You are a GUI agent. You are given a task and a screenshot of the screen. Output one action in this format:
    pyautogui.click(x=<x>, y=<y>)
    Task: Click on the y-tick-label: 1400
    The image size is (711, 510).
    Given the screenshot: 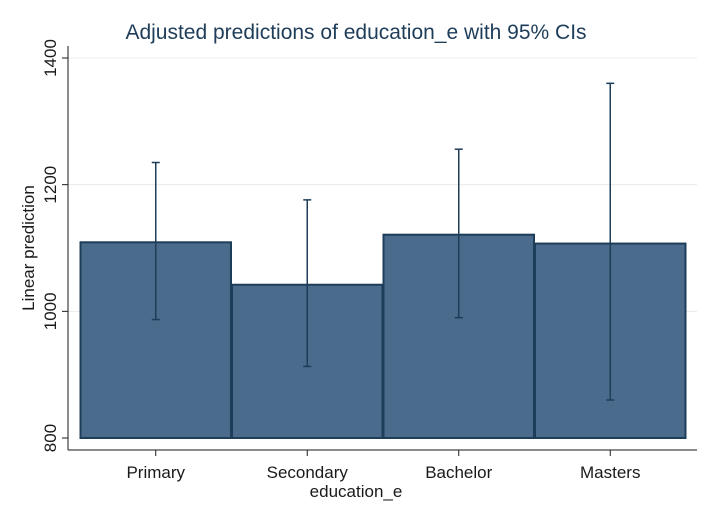 What is the action you would take?
    pyautogui.click(x=50, y=58)
    